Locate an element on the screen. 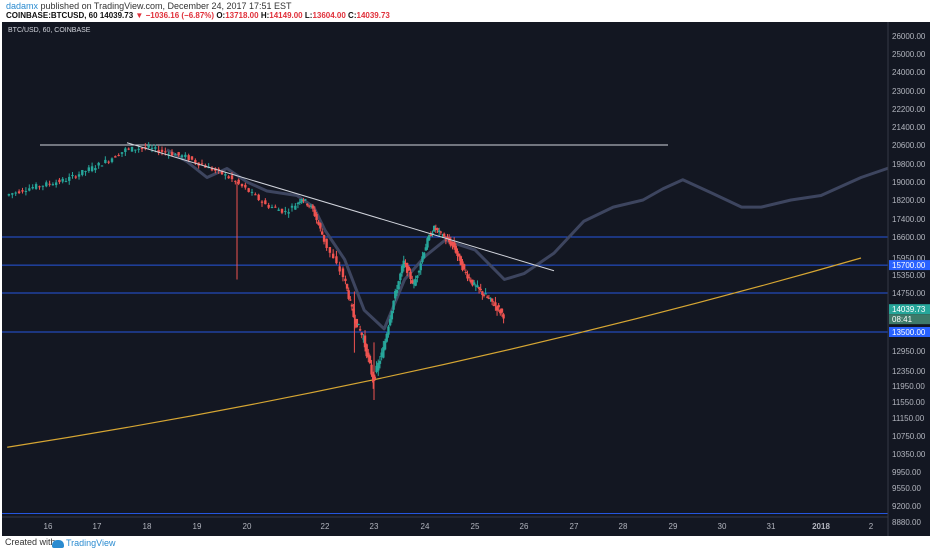 This screenshot has height=550, width=932. change-value: −1036.16 (−6.87%) is located at coordinates (180, 15).